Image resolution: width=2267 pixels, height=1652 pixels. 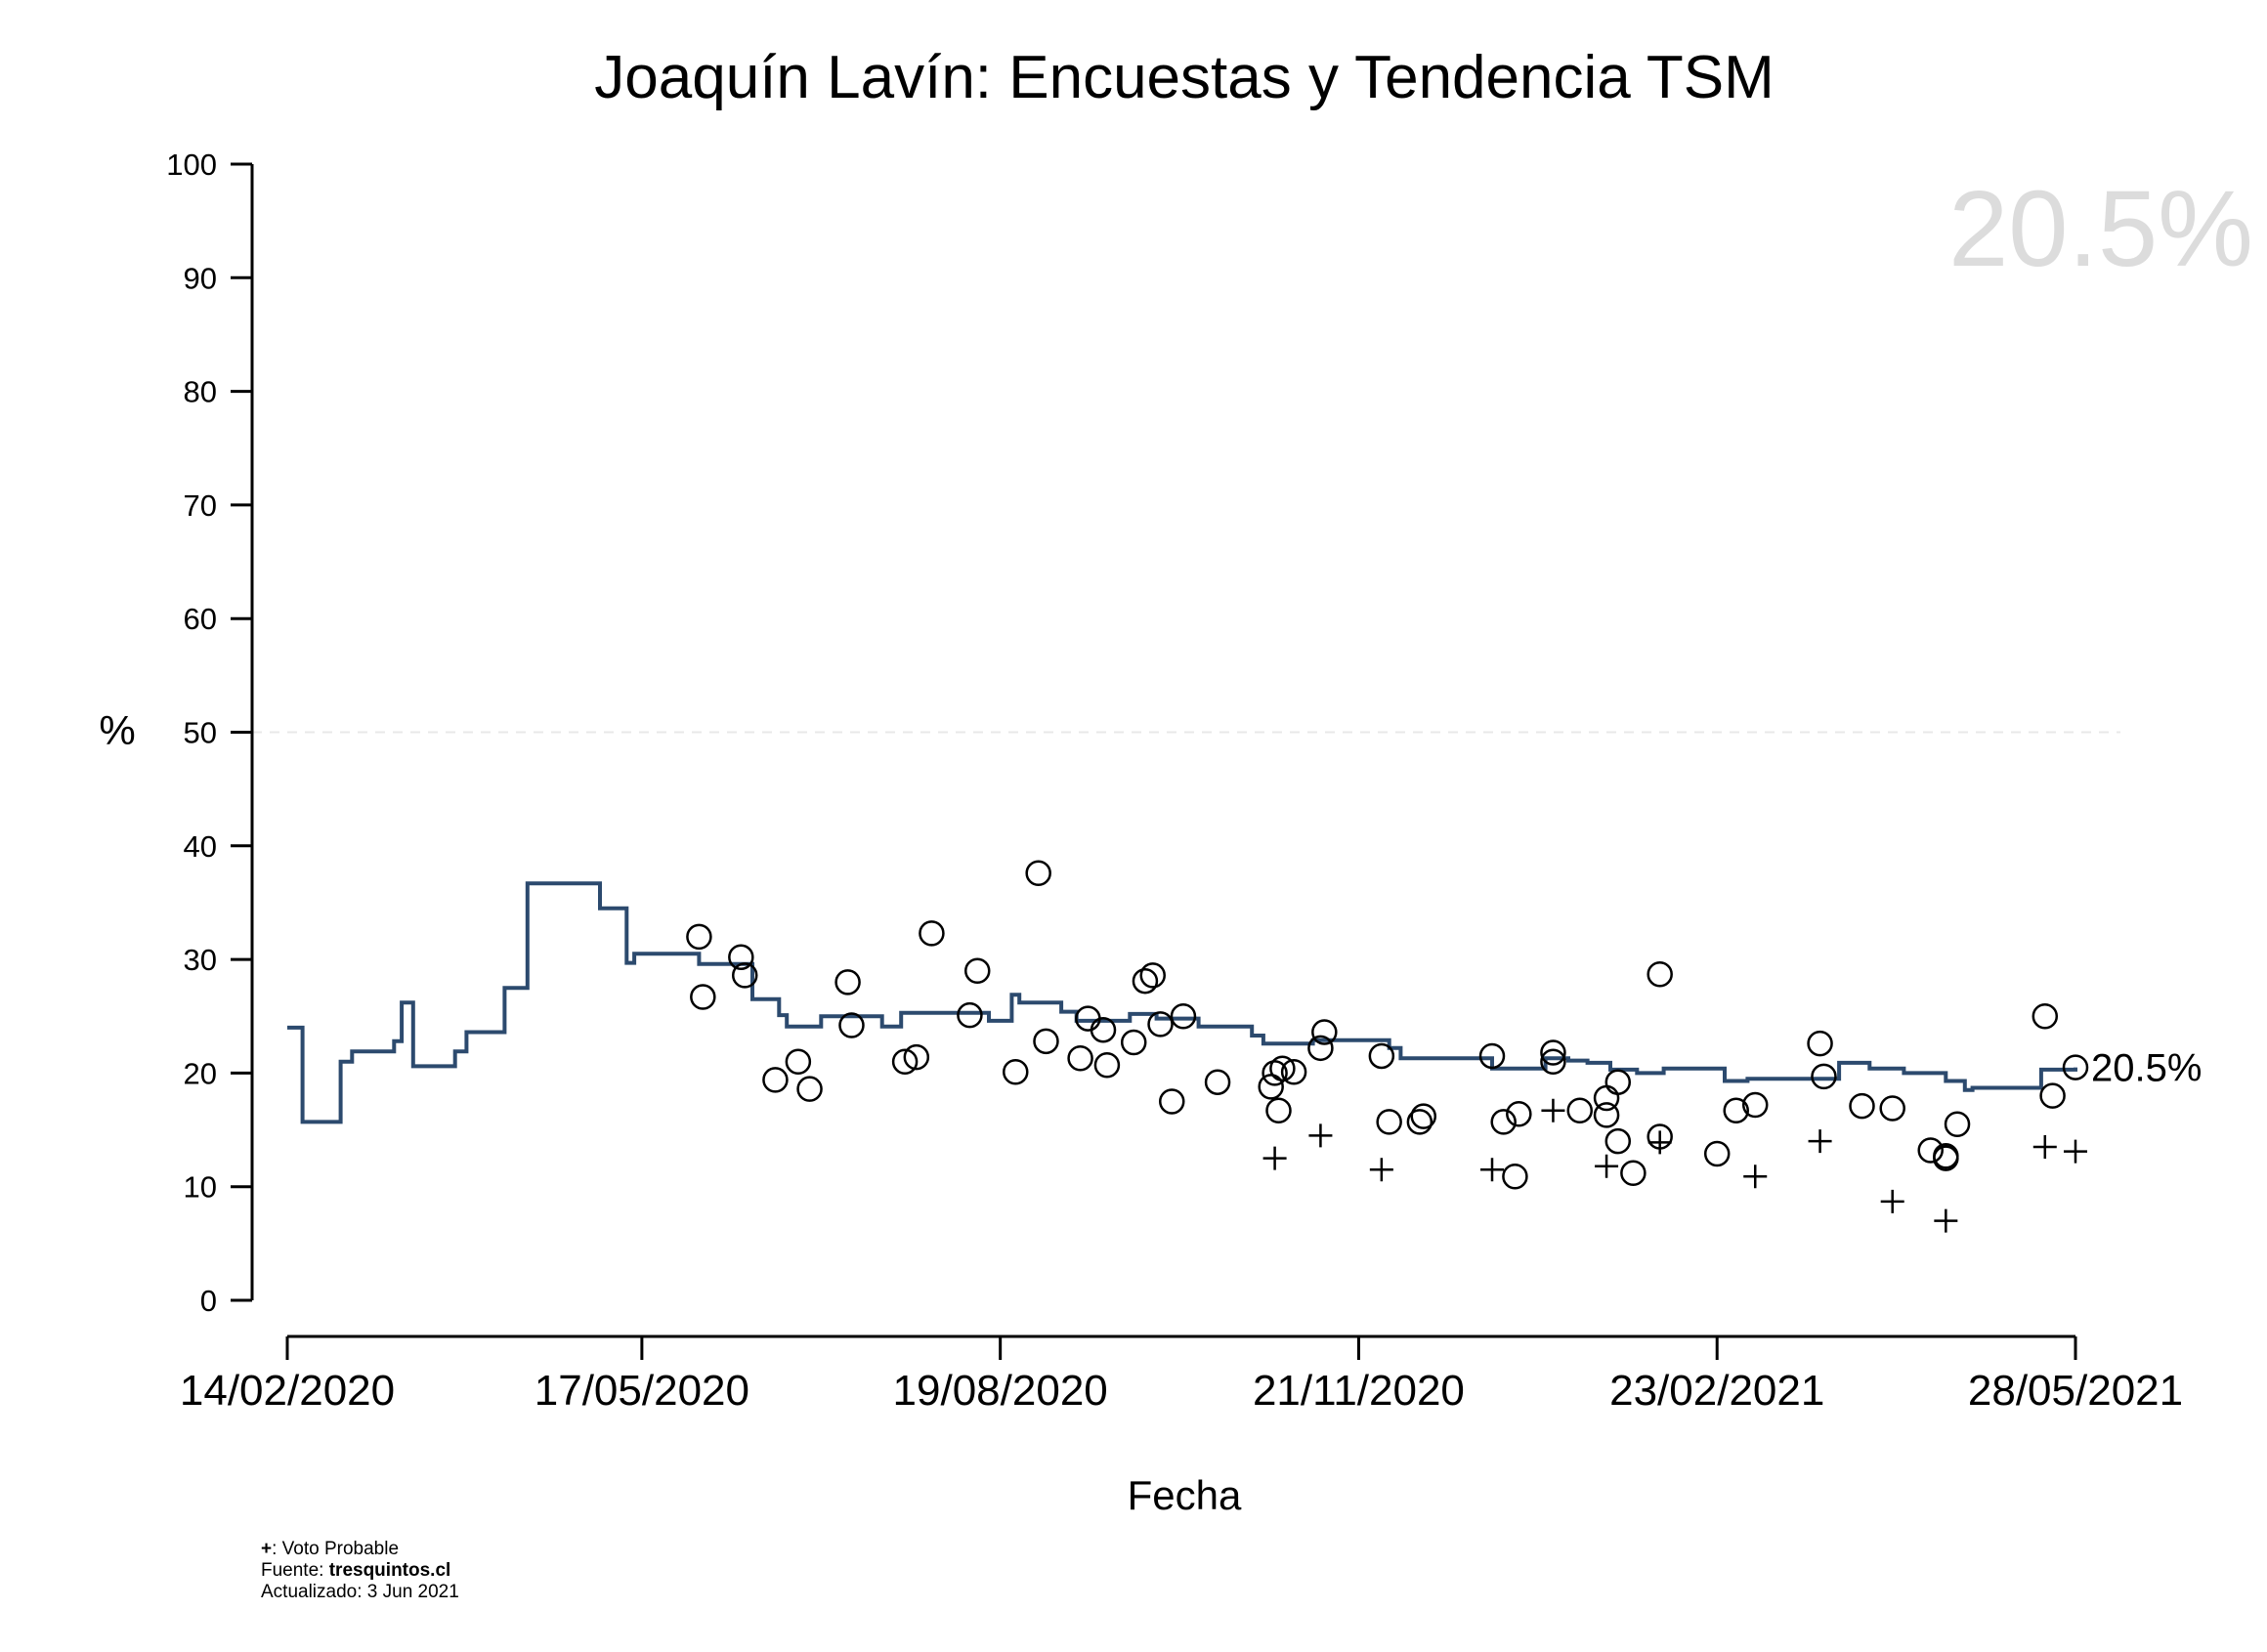 I want to click on y-tick-label: 60, so click(x=201, y=619).